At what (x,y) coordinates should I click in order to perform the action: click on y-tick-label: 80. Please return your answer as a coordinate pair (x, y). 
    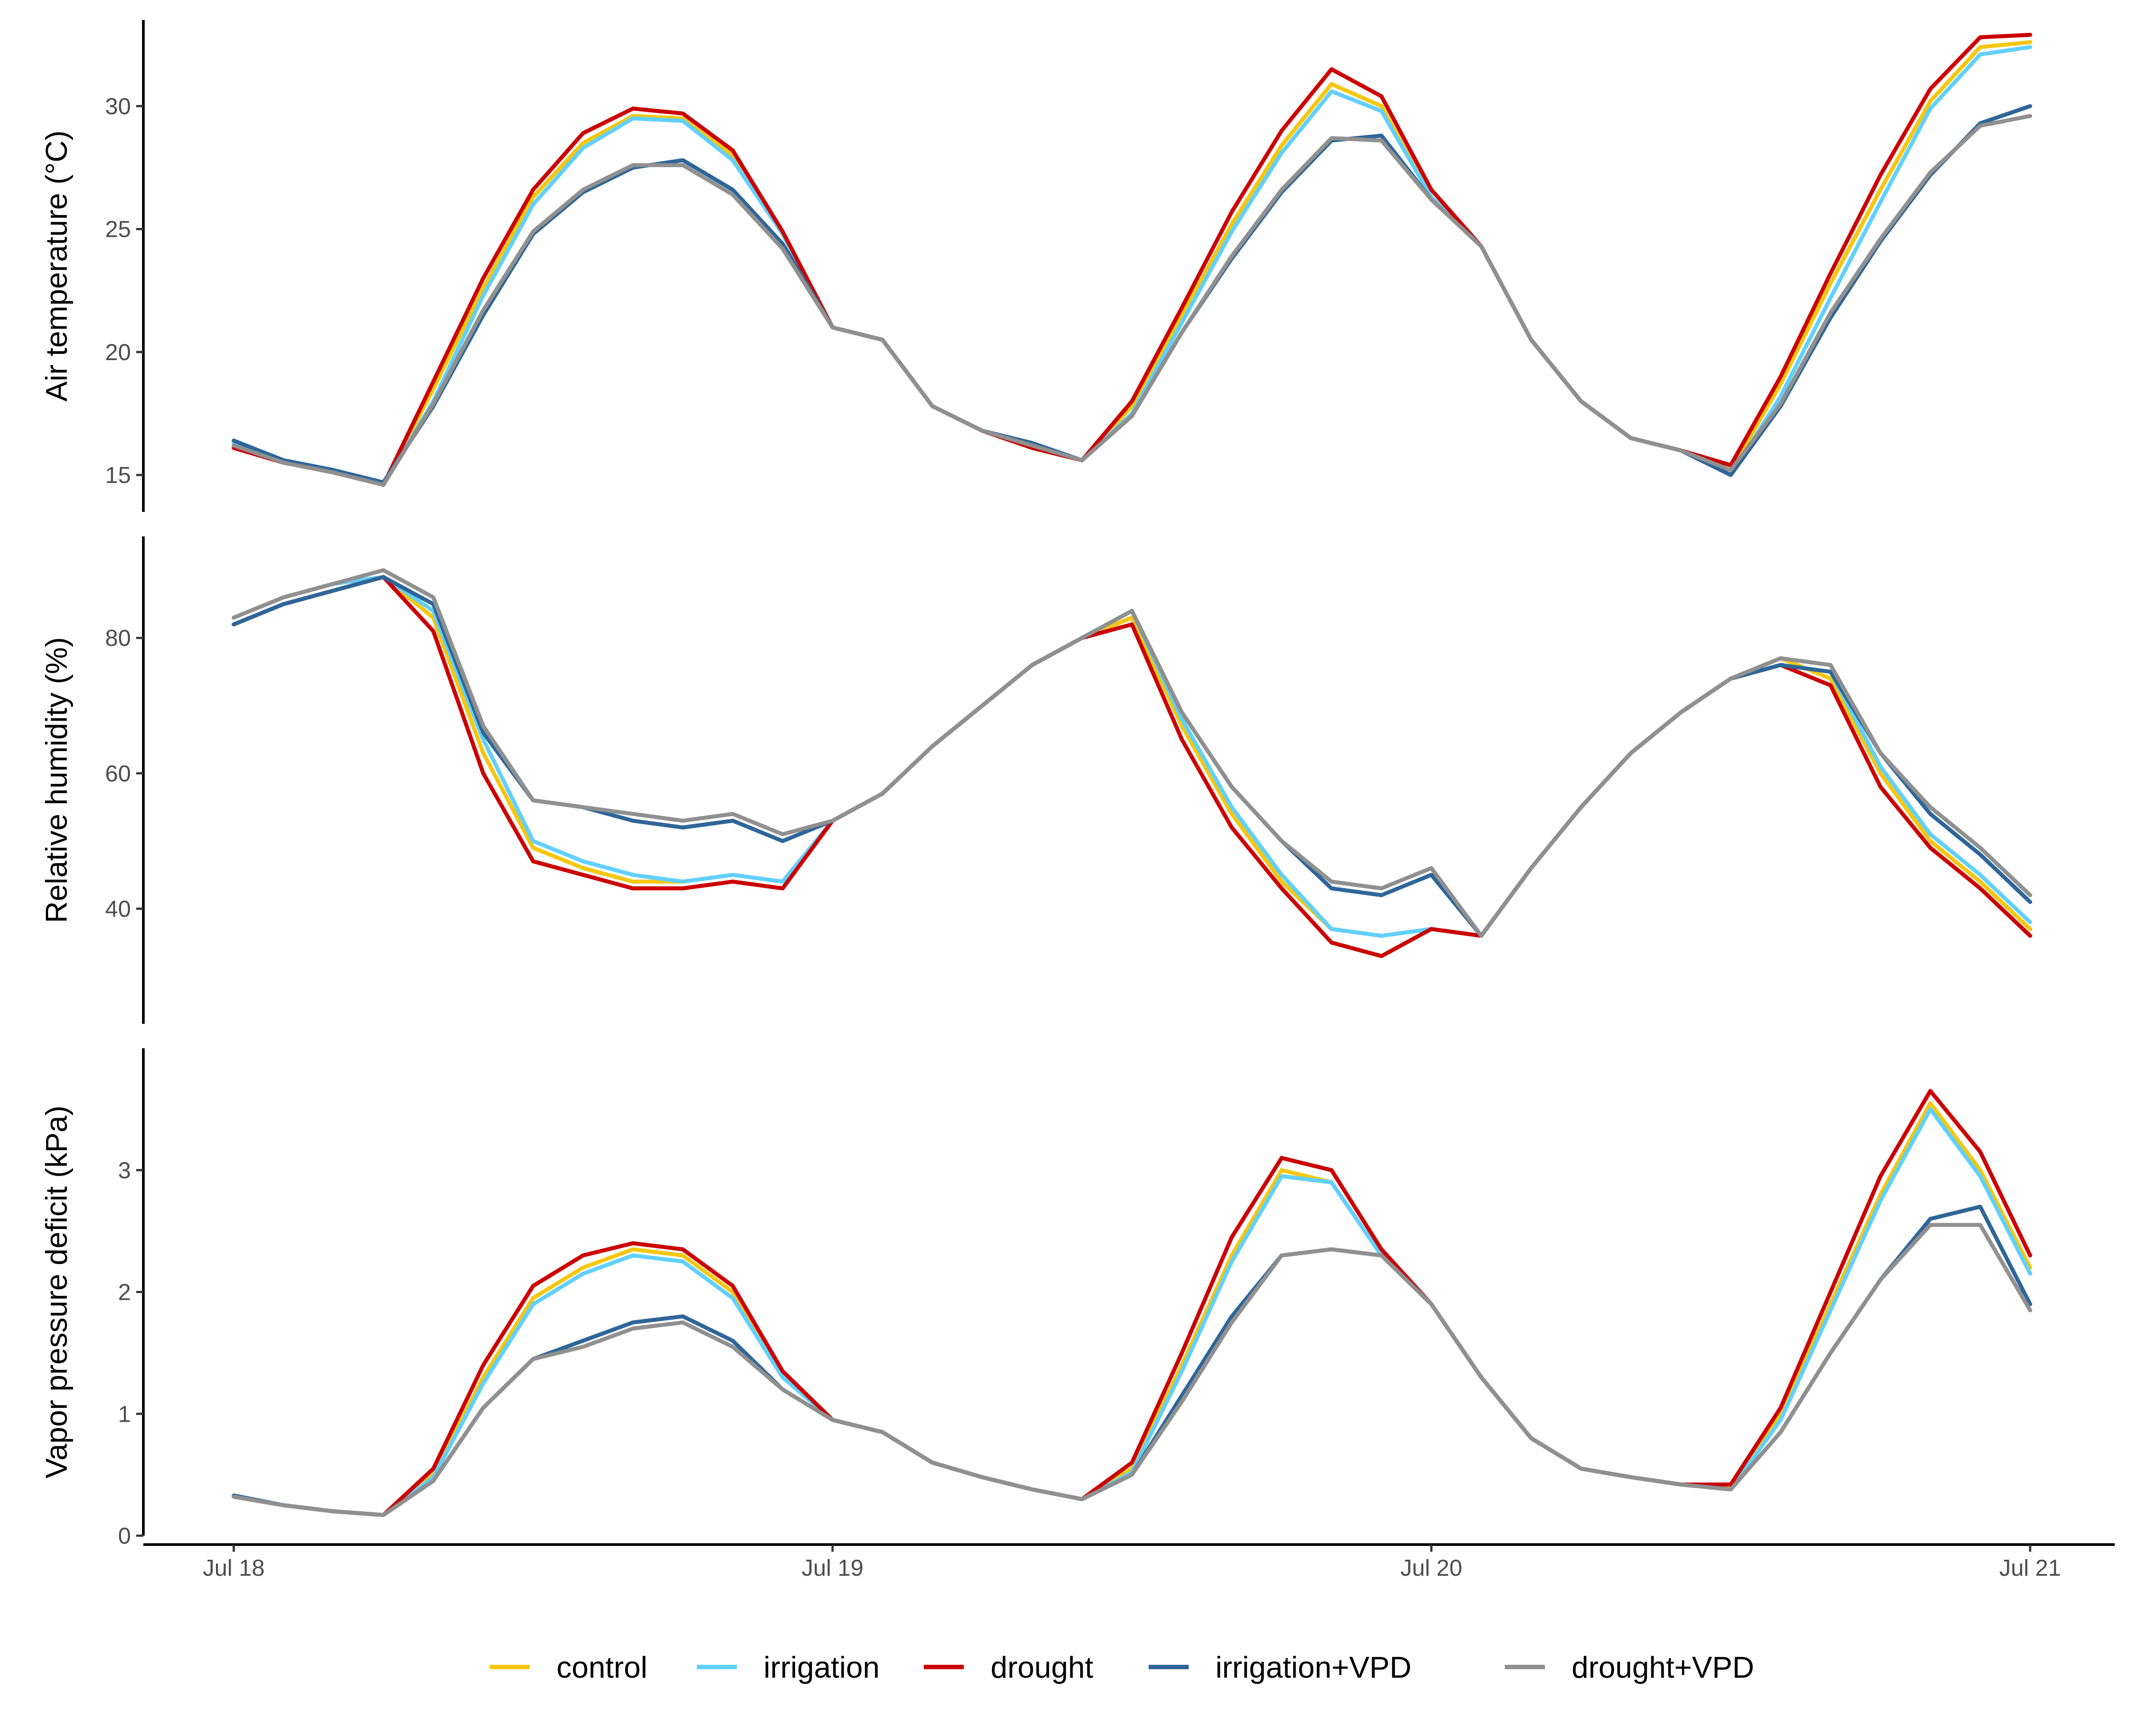
    Looking at the image, I should click on (118, 638).